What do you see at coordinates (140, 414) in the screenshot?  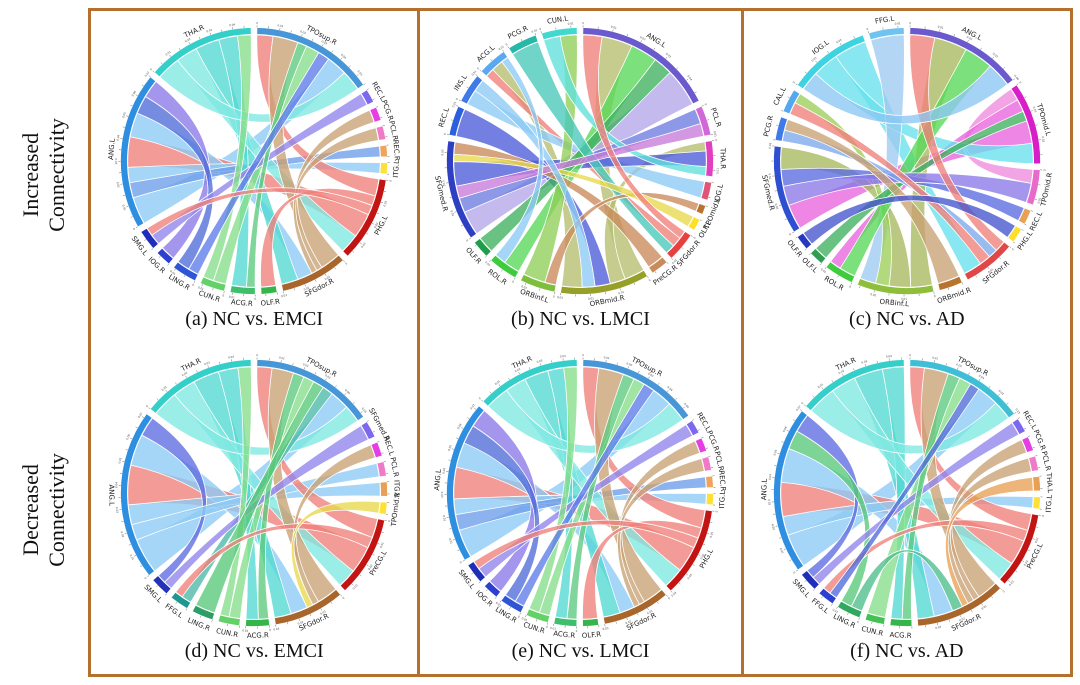 I see `svg-text: 0.07` at bounding box center [140, 414].